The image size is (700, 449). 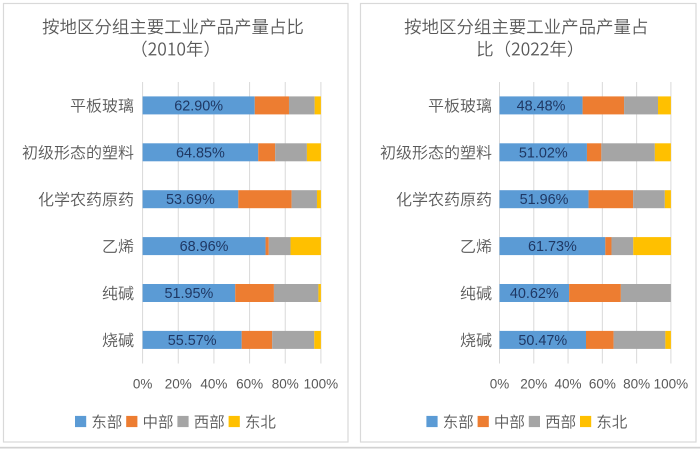 What do you see at coordinates (543, 153) in the screenshot?
I see `svg-text: 51.02%` at bounding box center [543, 153].